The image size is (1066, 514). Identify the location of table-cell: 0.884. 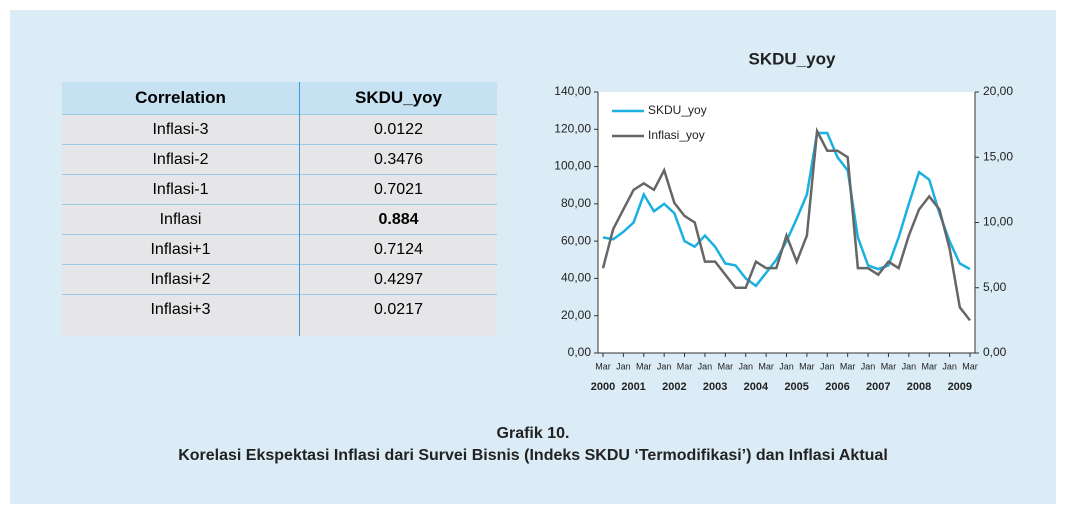
(398, 219).